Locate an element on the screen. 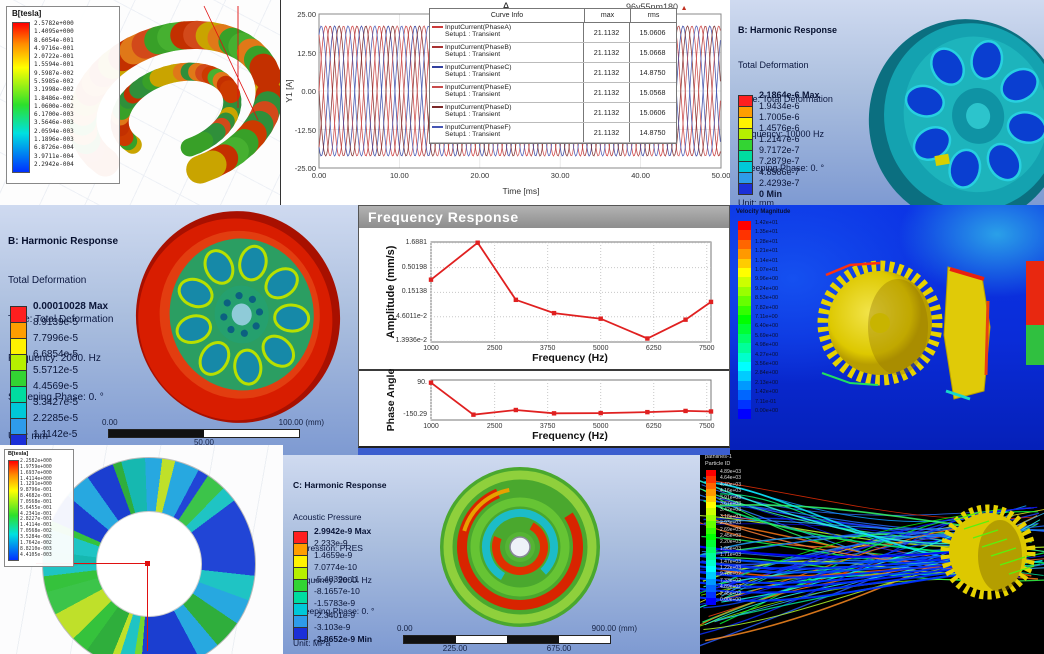  y-tick-label: 25.00 is located at coordinates (306, 14).